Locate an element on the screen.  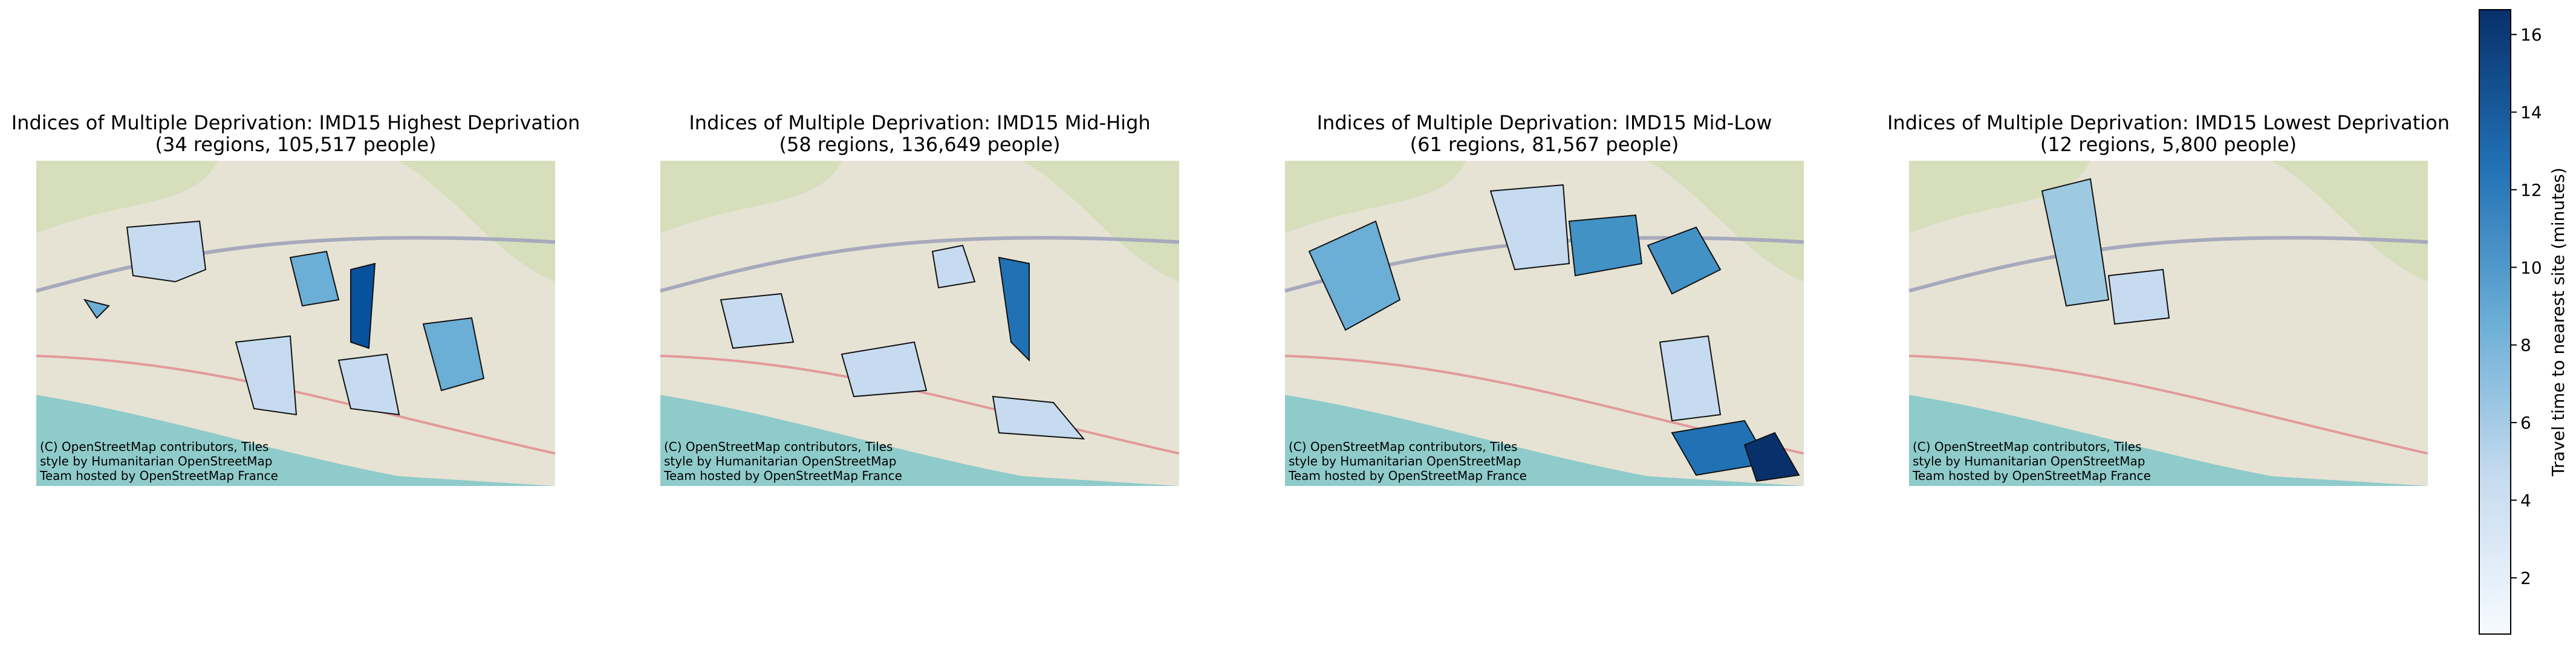
panel-subtitle: (12 regions, 5,800 people) is located at coordinates (2168, 144).